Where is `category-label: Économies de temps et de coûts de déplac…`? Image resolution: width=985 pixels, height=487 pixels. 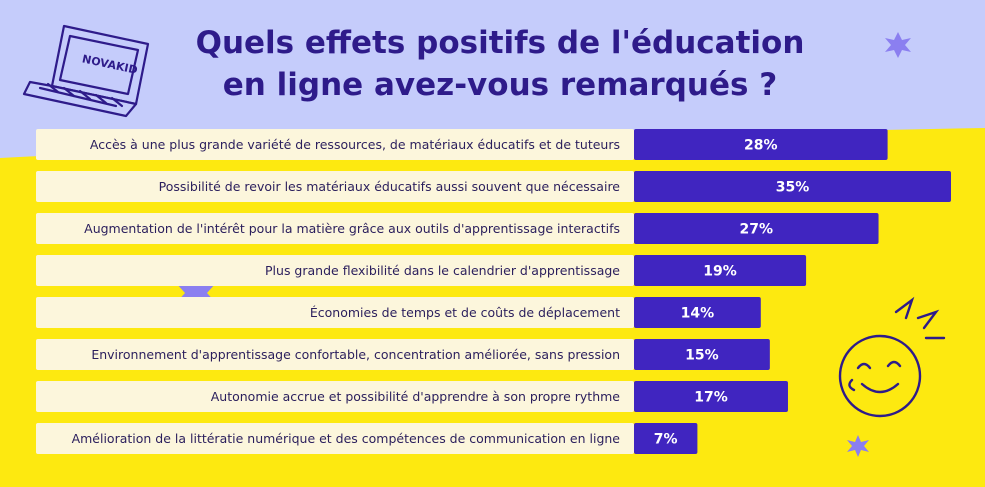 category-label: Économies de temps et de coûts de déplac… is located at coordinates (465, 312).